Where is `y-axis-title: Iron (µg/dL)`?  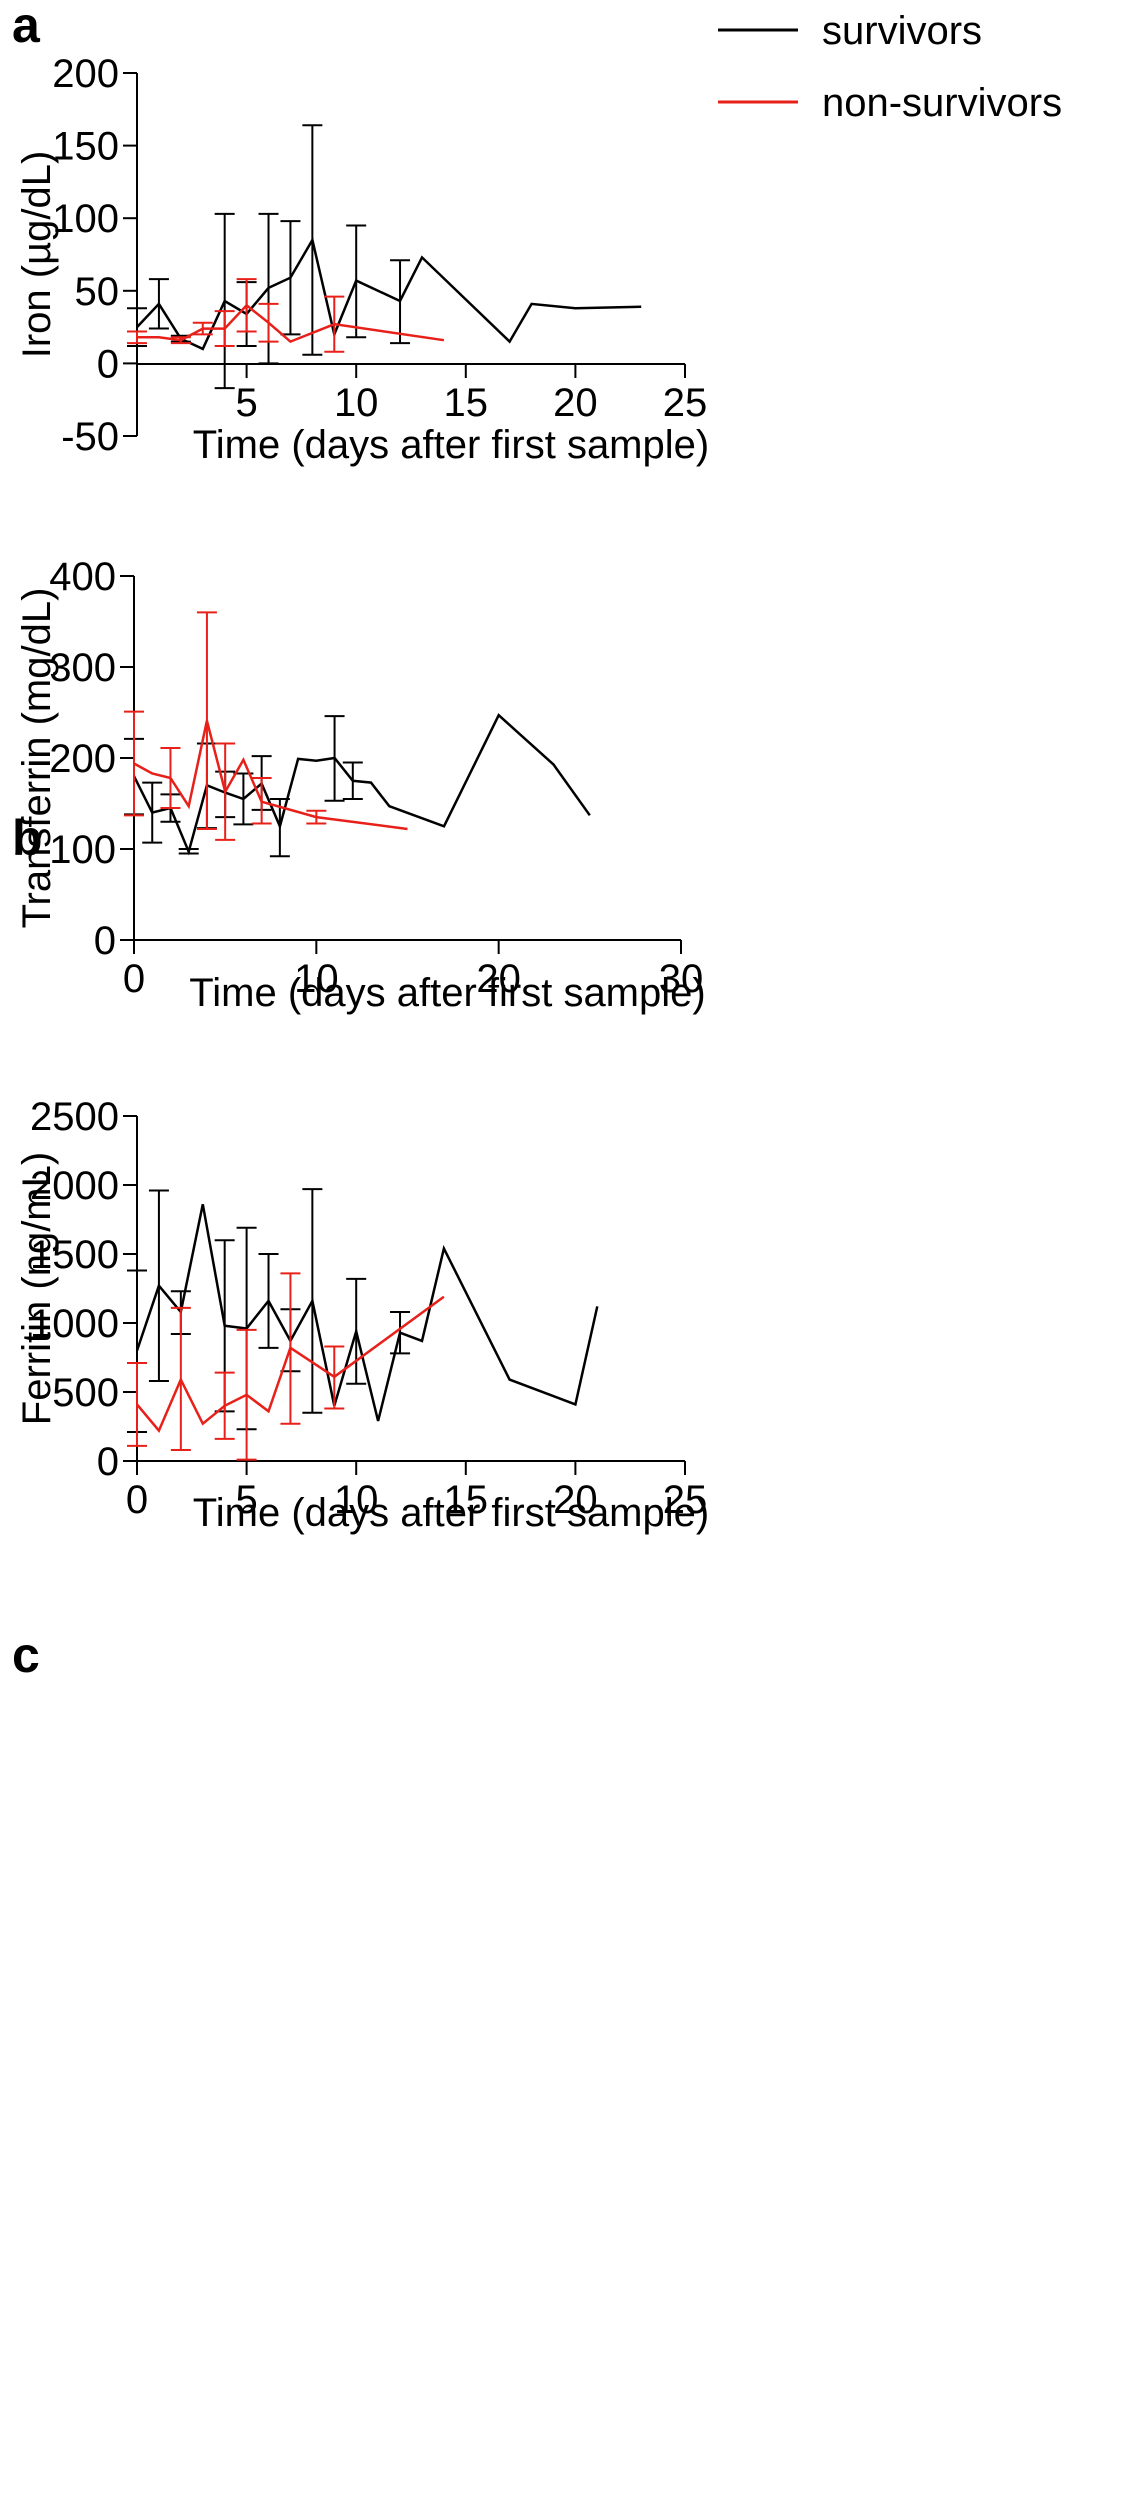 y-axis-title: Iron (µg/dL) is located at coordinates (37, 255).